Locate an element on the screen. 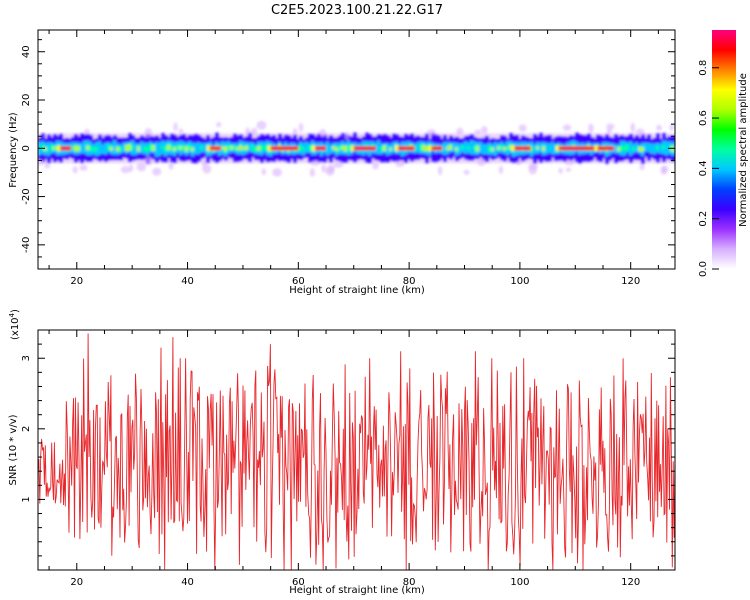 The image size is (750, 600). y-tick-label: -40 is located at coordinates (26, 245).